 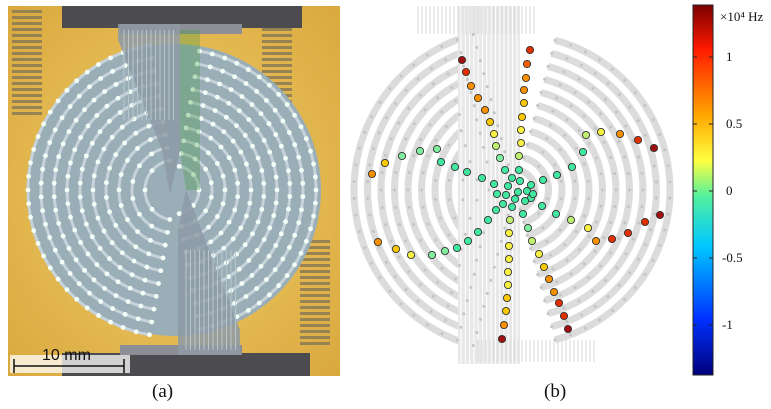 What do you see at coordinates (727, 324) in the screenshot?
I see `colorbar-tick-minus-1: -1` at bounding box center [727, 324].